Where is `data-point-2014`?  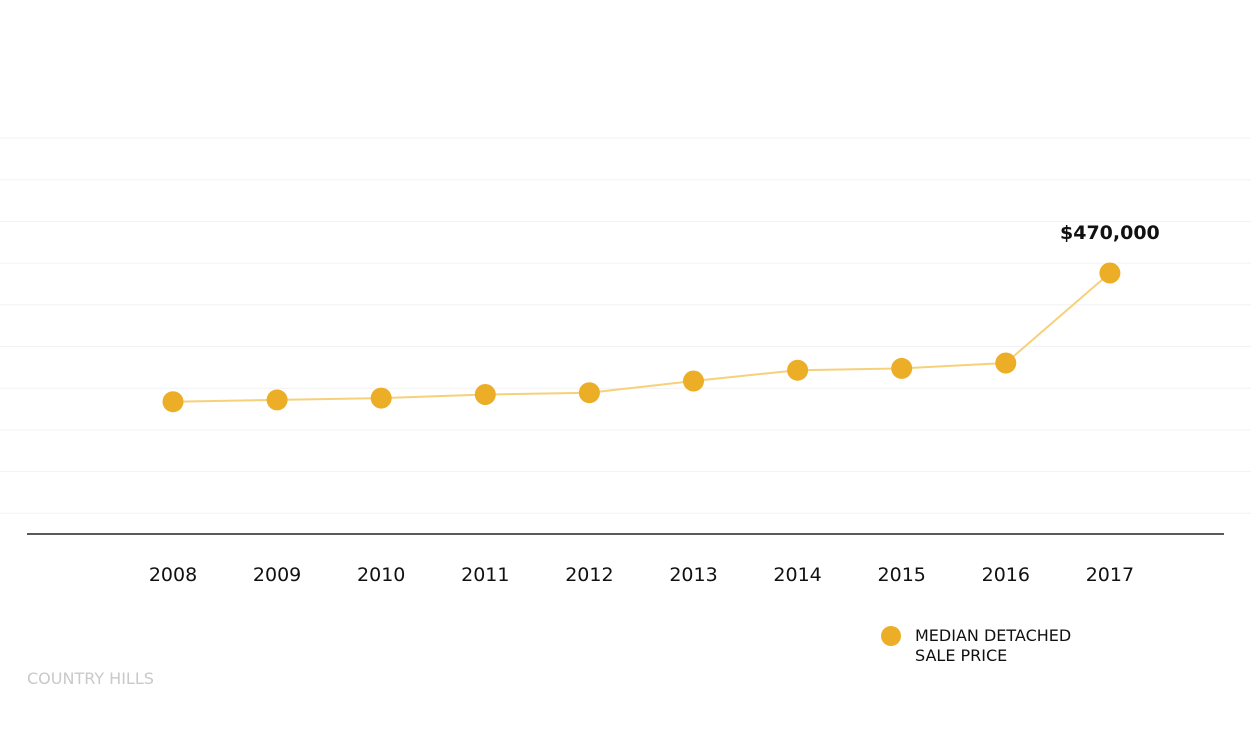 data-point-2014 is located at coordinates (798, 370).